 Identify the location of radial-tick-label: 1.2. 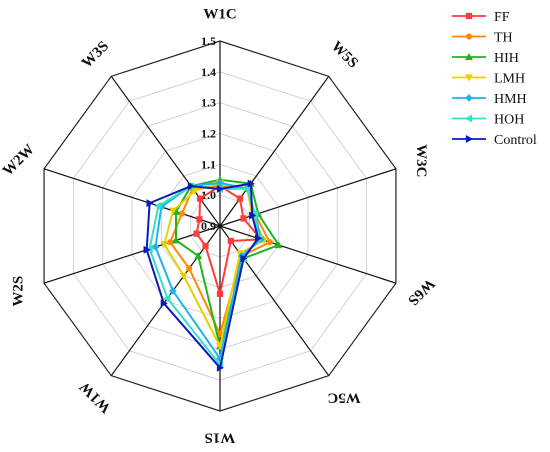
(208, 134).